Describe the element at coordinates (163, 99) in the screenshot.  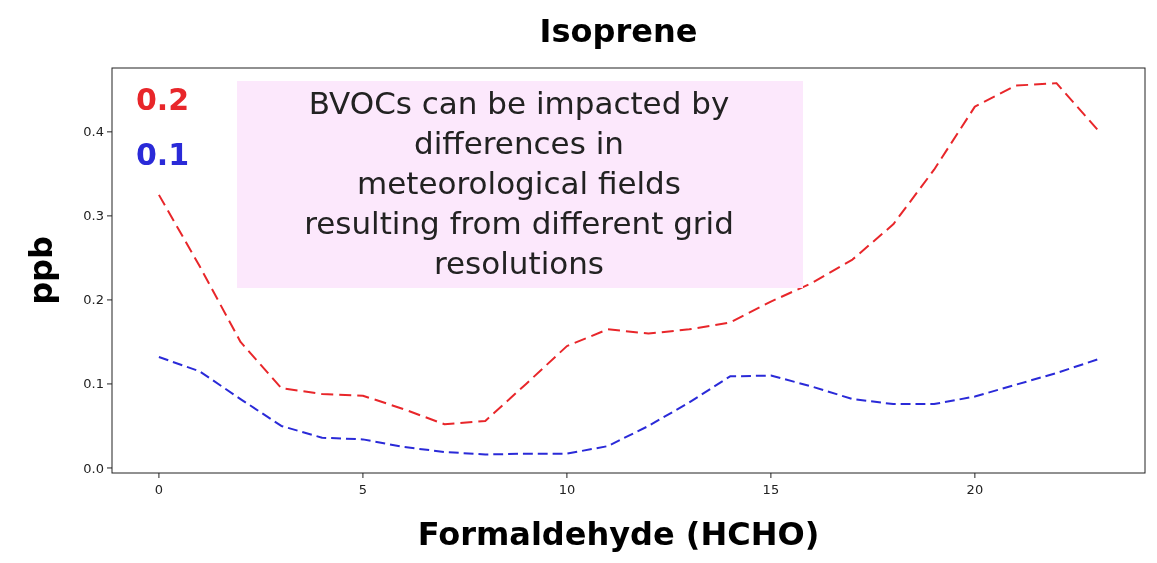
I see `text: 0.2` at that location.